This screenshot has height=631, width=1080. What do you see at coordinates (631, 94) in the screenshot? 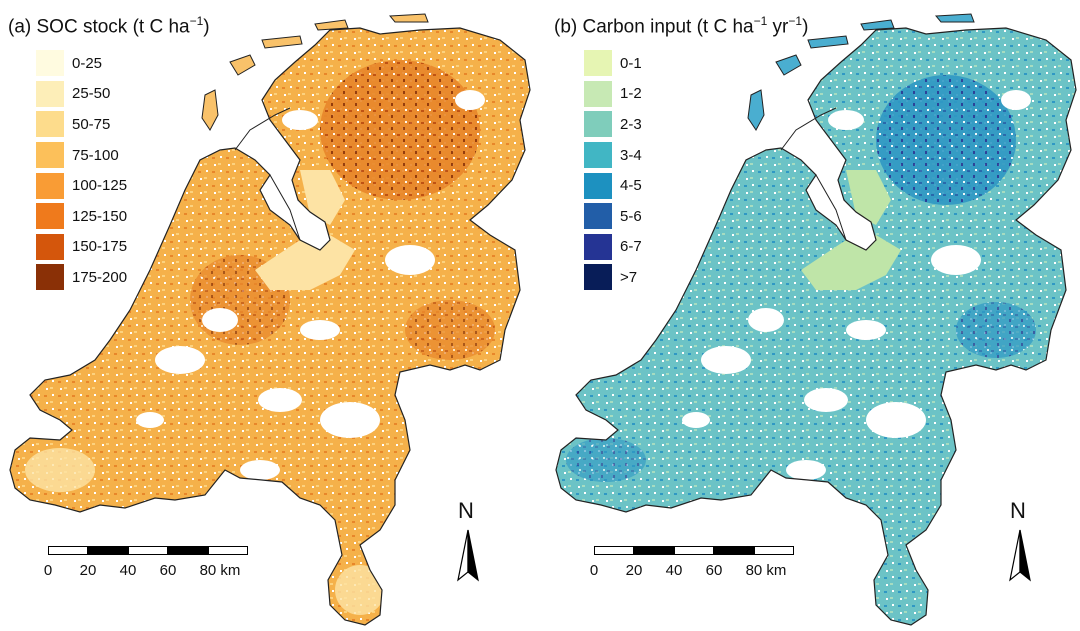
I see `legend-label: 1-2` at bounding box center [631, 94].